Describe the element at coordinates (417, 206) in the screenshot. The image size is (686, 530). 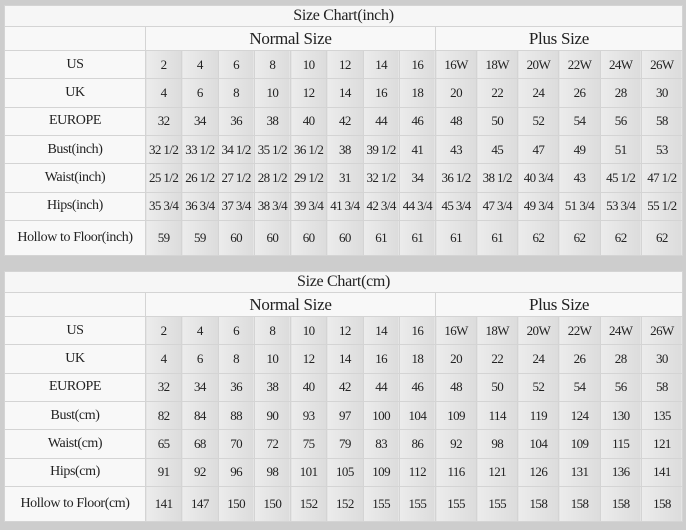
I see `size-cell: 44 3/4` at that location.